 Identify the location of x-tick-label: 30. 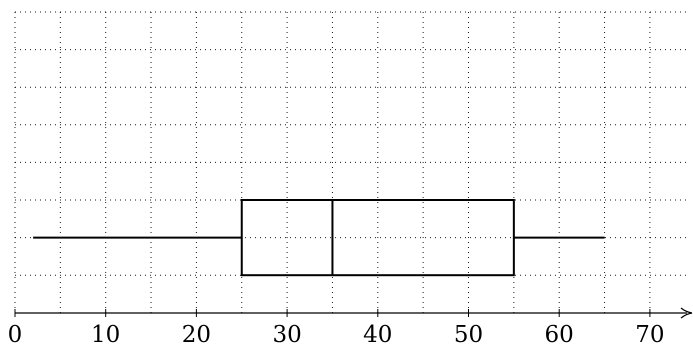
(286, 335).